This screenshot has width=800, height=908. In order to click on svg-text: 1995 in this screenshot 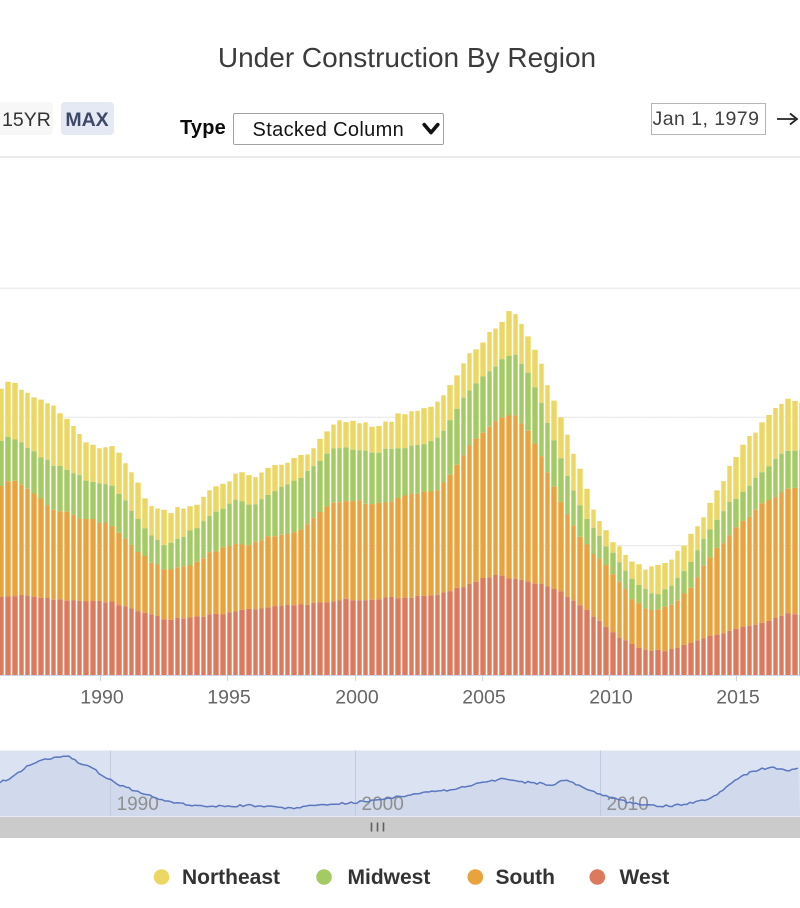, I will do `click(229, 698)`.